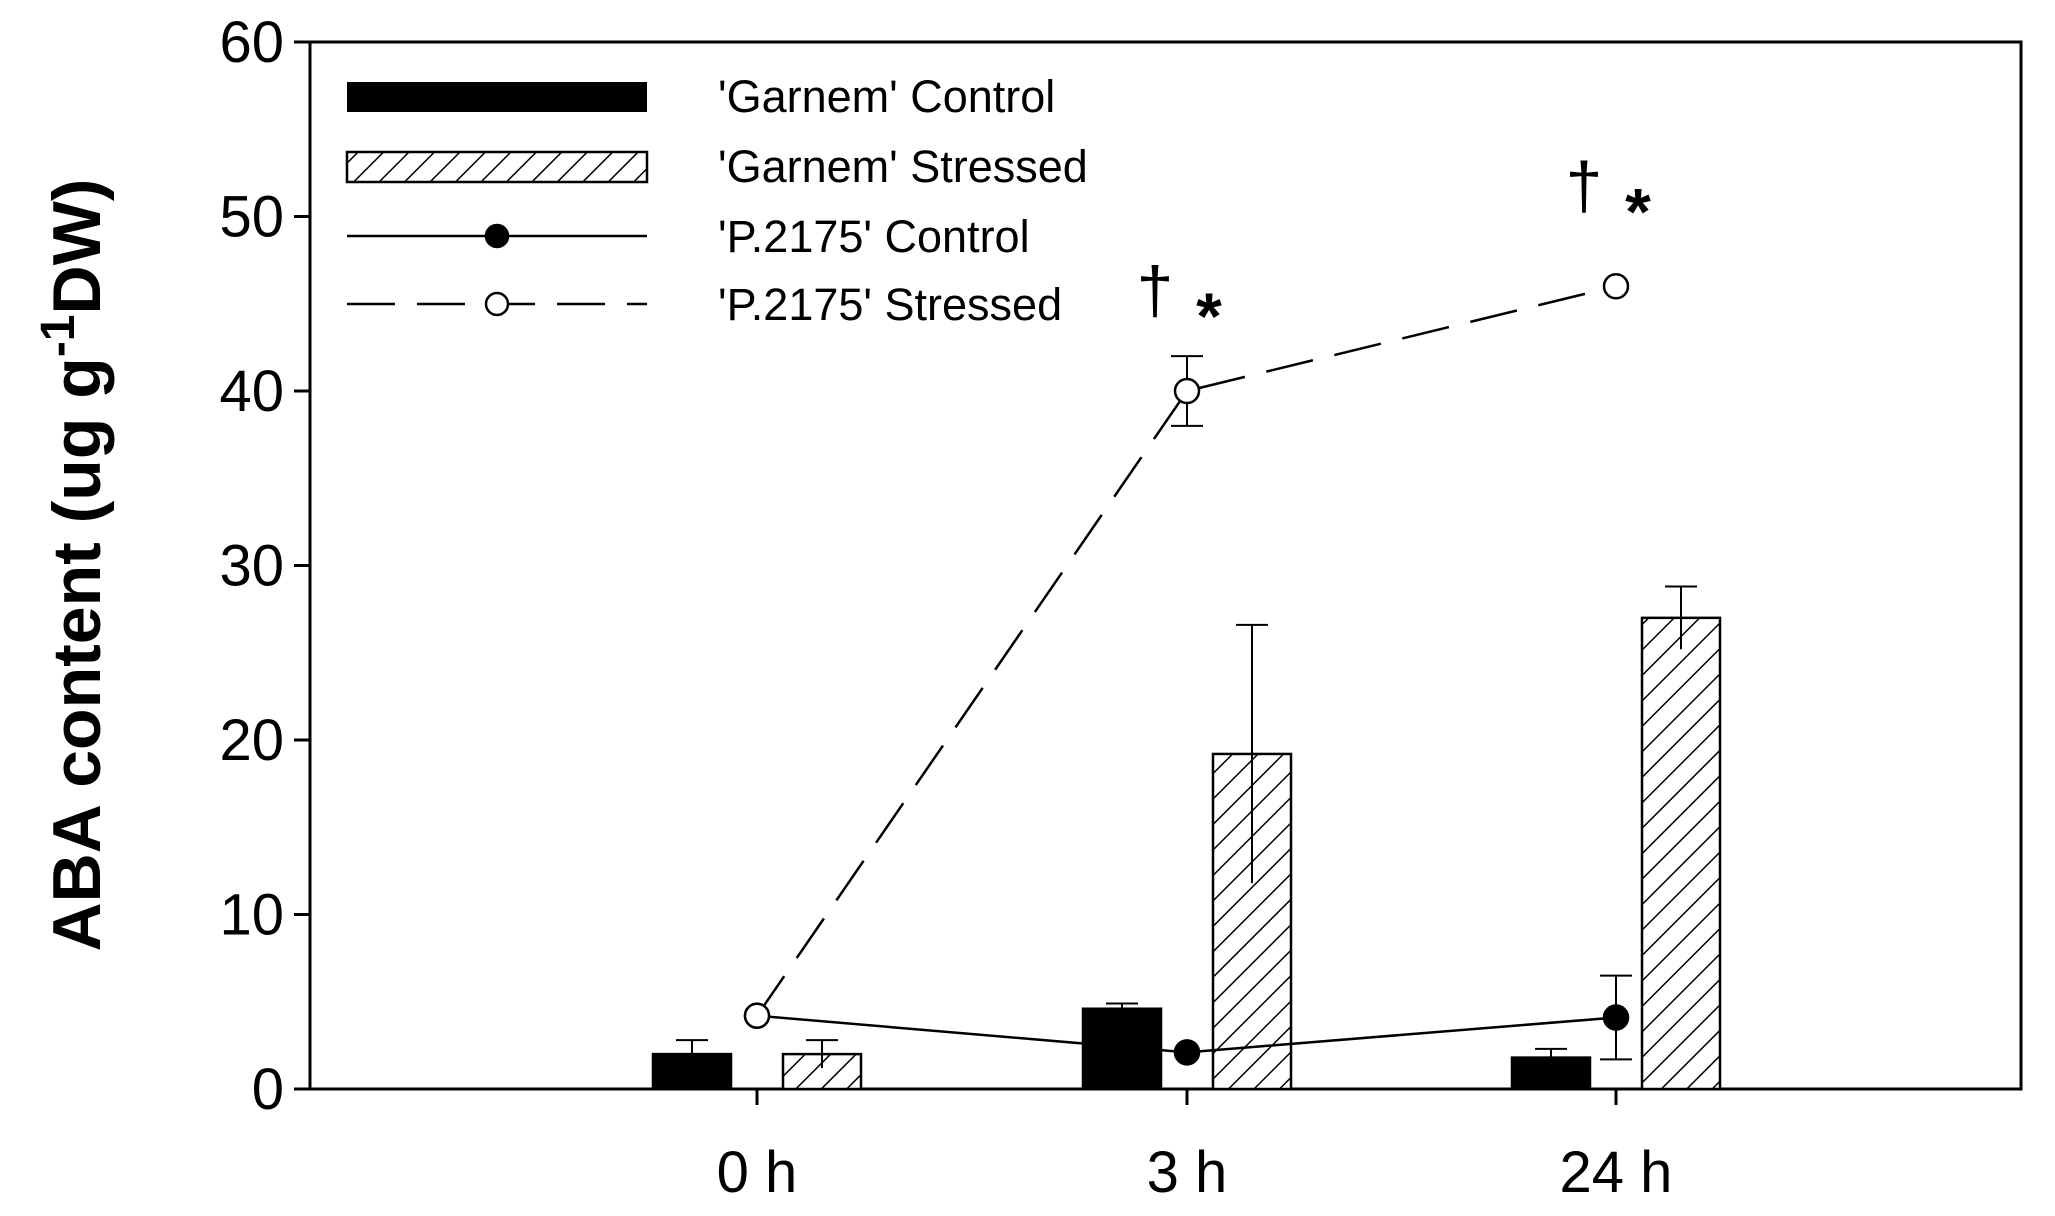 This screenshot has height=1216, width=2055. What do you see at coordinates (757, 1172) in the screenshot?
I see `x-tick-label: 0 h` at bounding box center [757, 1172].